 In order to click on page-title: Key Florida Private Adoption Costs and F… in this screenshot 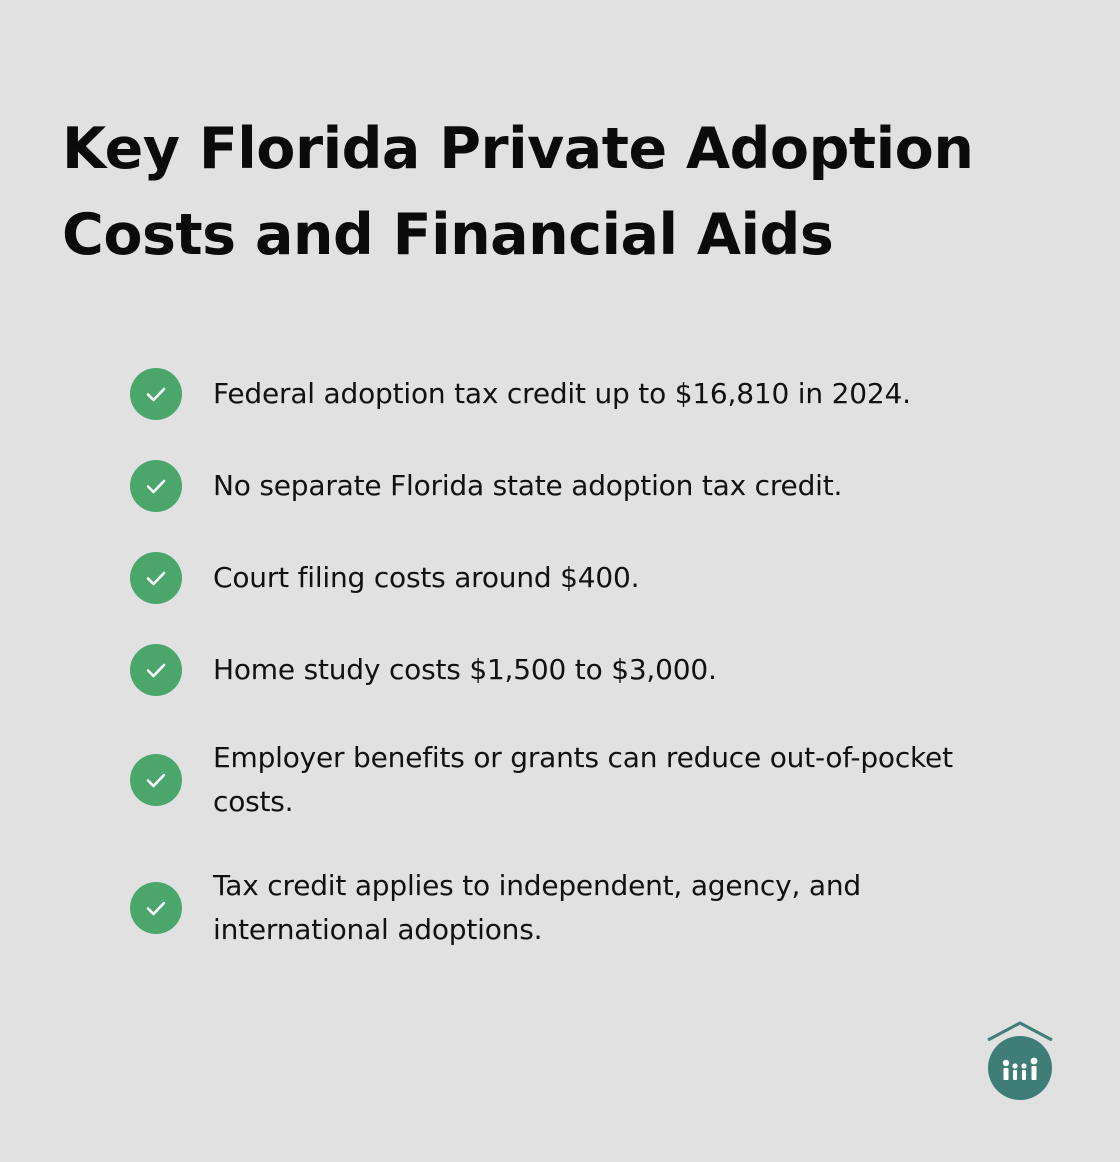, I will do `click(518, 192)`.